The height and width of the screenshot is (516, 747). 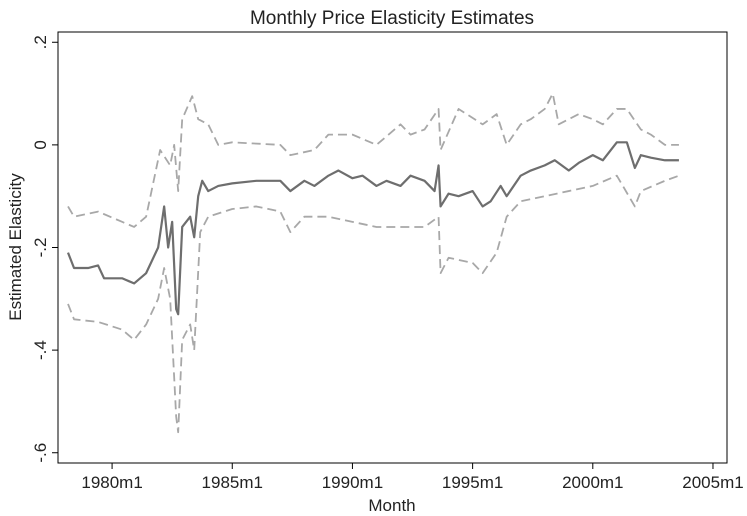 What do you see at coordinates (392, 18) in the screenshot?
I see `chart-title: Monthly Price Elasticity Estimates` at bounding box center [392, 18].